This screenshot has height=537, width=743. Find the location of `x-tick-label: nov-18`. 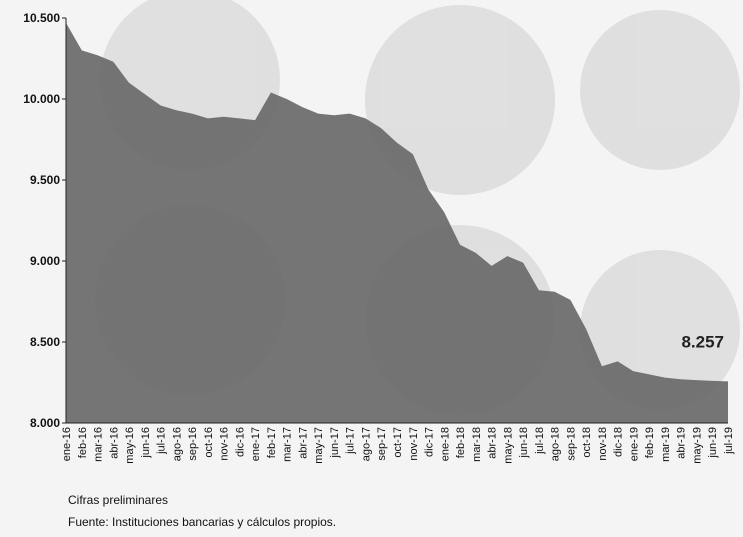

x-tick-label: nov-18 is located at coordinates (603, 444).